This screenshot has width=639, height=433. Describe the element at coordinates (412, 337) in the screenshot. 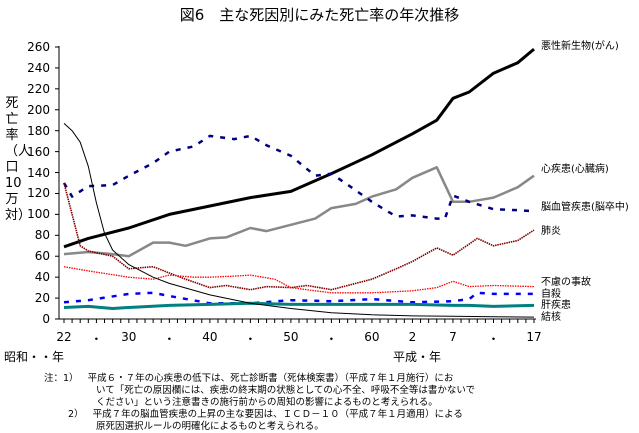

I see `x-tick-label: 2` at that location.